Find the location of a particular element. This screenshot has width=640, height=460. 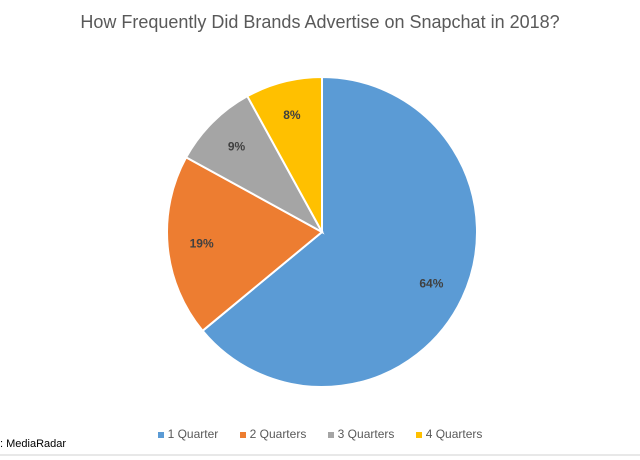

legend-label: 4 Quarters is located at coordinates (454, 434).